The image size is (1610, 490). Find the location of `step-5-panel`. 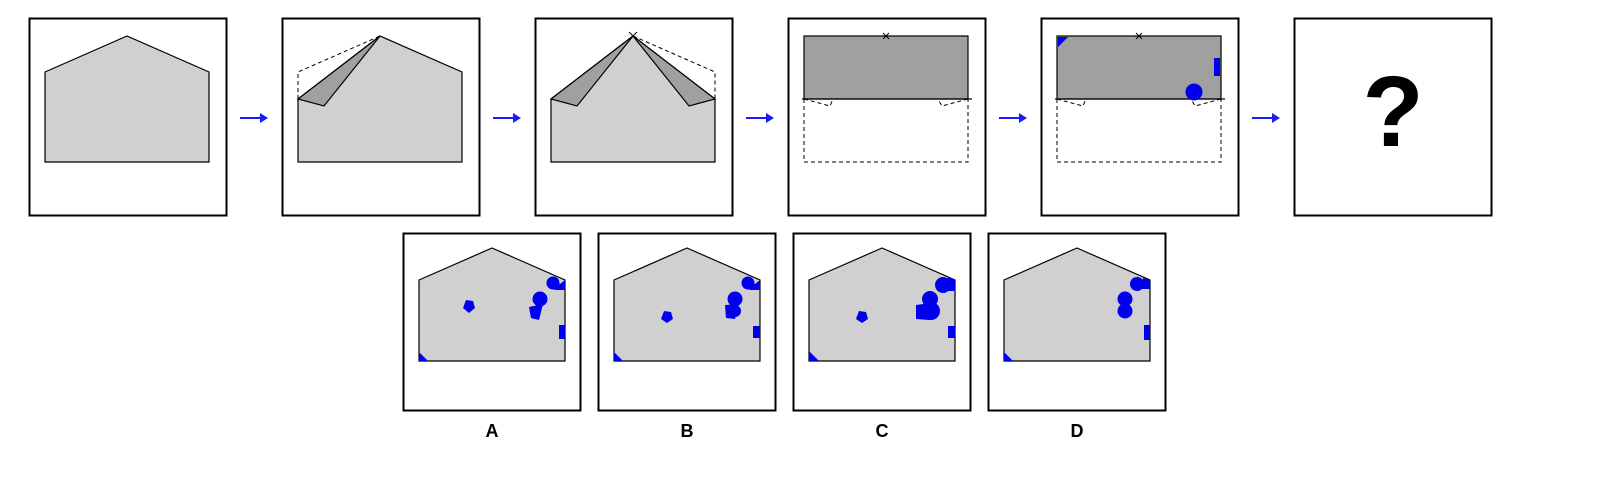

step-5-panel is located at coordinates (1140, 117).